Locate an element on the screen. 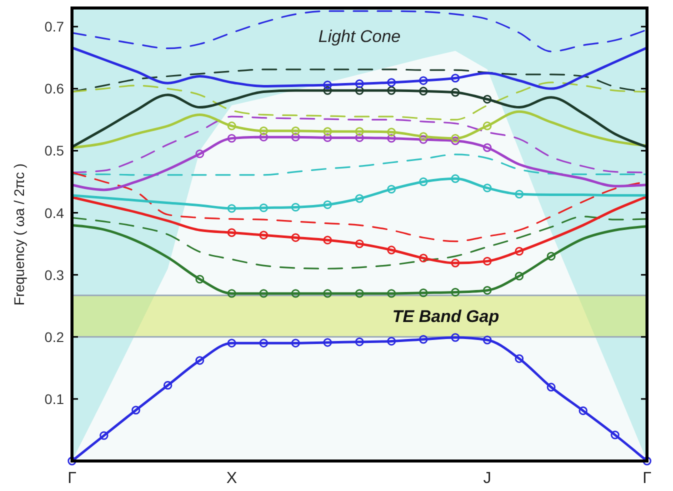  y-tick-label: 0.7 is located at coordinates (54, 26).